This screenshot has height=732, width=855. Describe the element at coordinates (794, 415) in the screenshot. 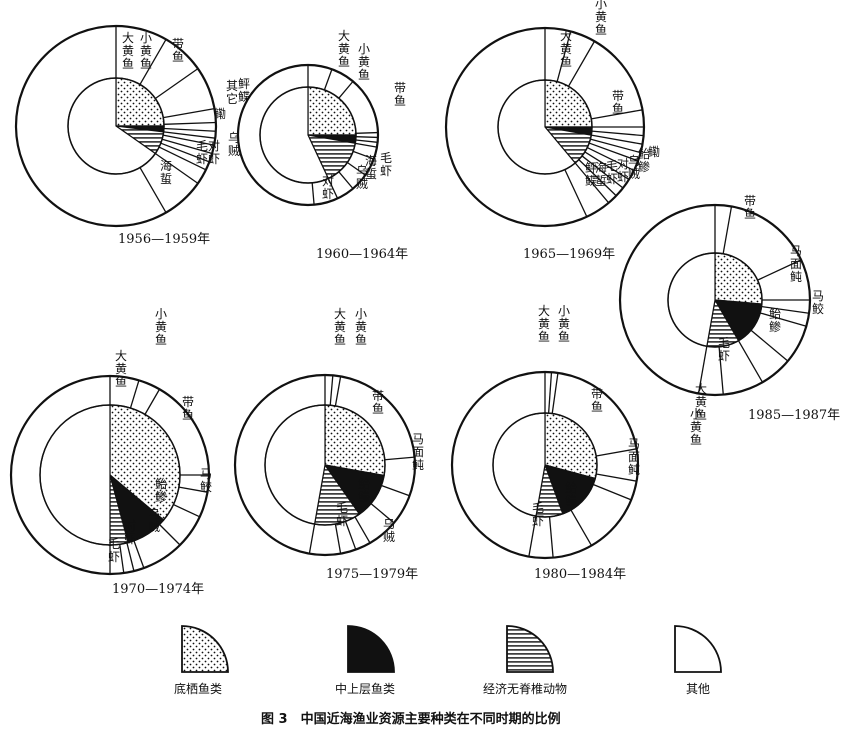

I see `period-label: 1985—1987年` at that location.